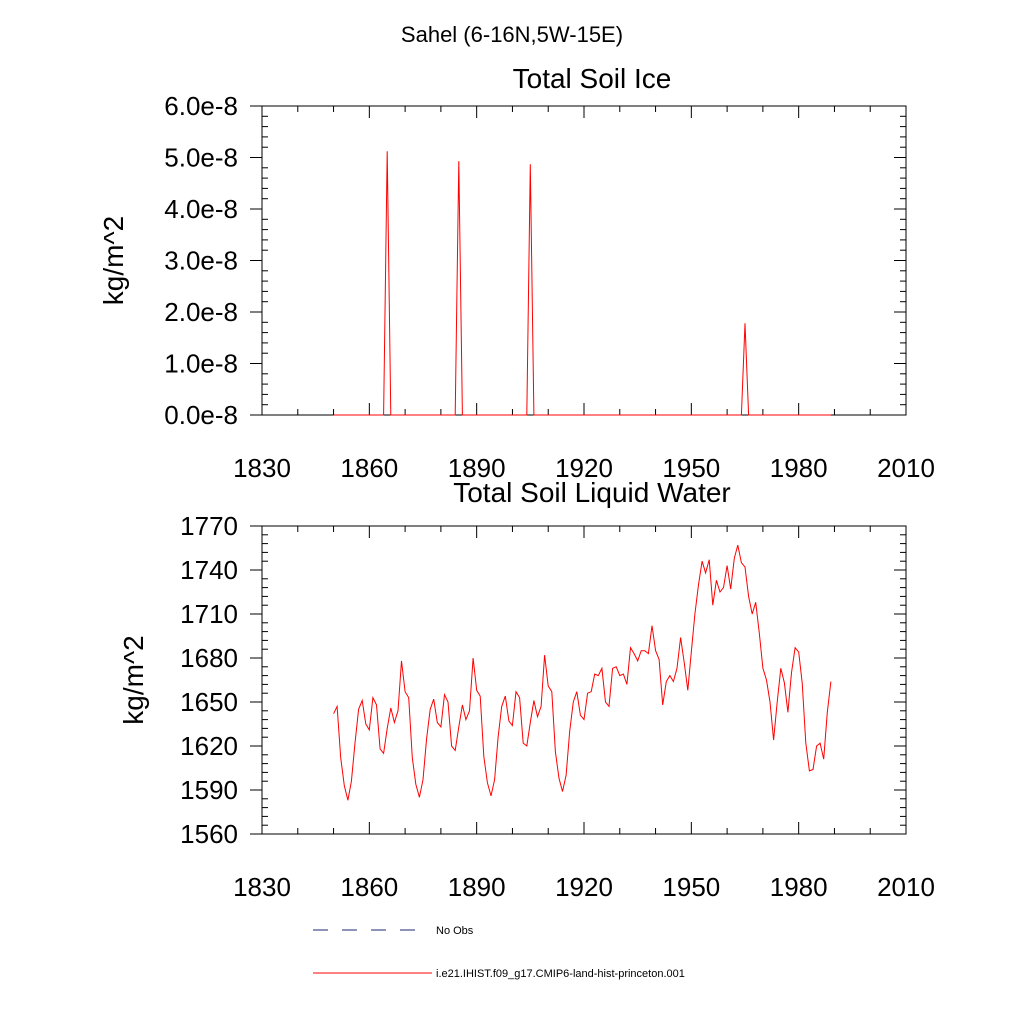  What do you see at coordinates (201, 415) in the screenshot?
I see `ice-y-tick-label: 0.0e-8` at bounding box center [201, 415].